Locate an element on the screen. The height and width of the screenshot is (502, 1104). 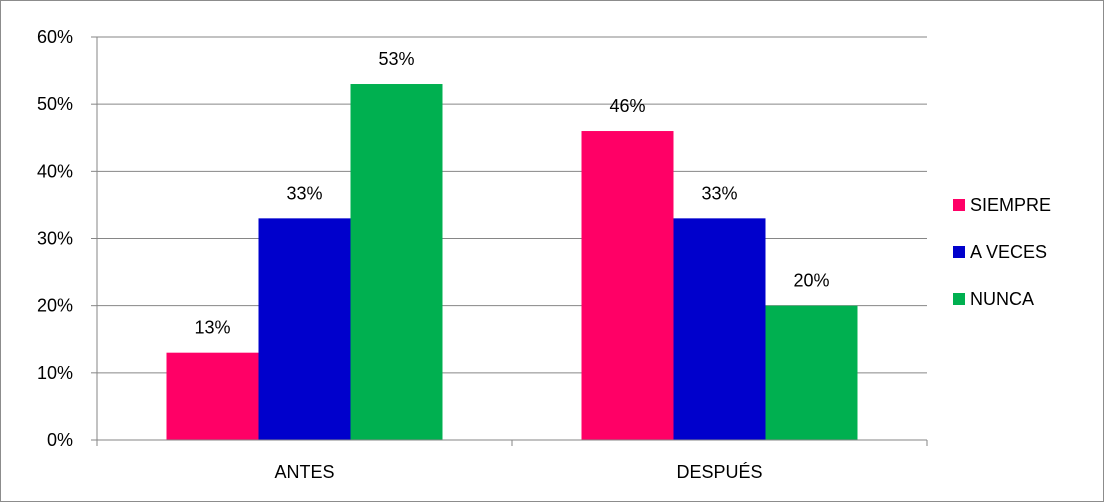
data-label: 13% is located at coordinates (212, 328).